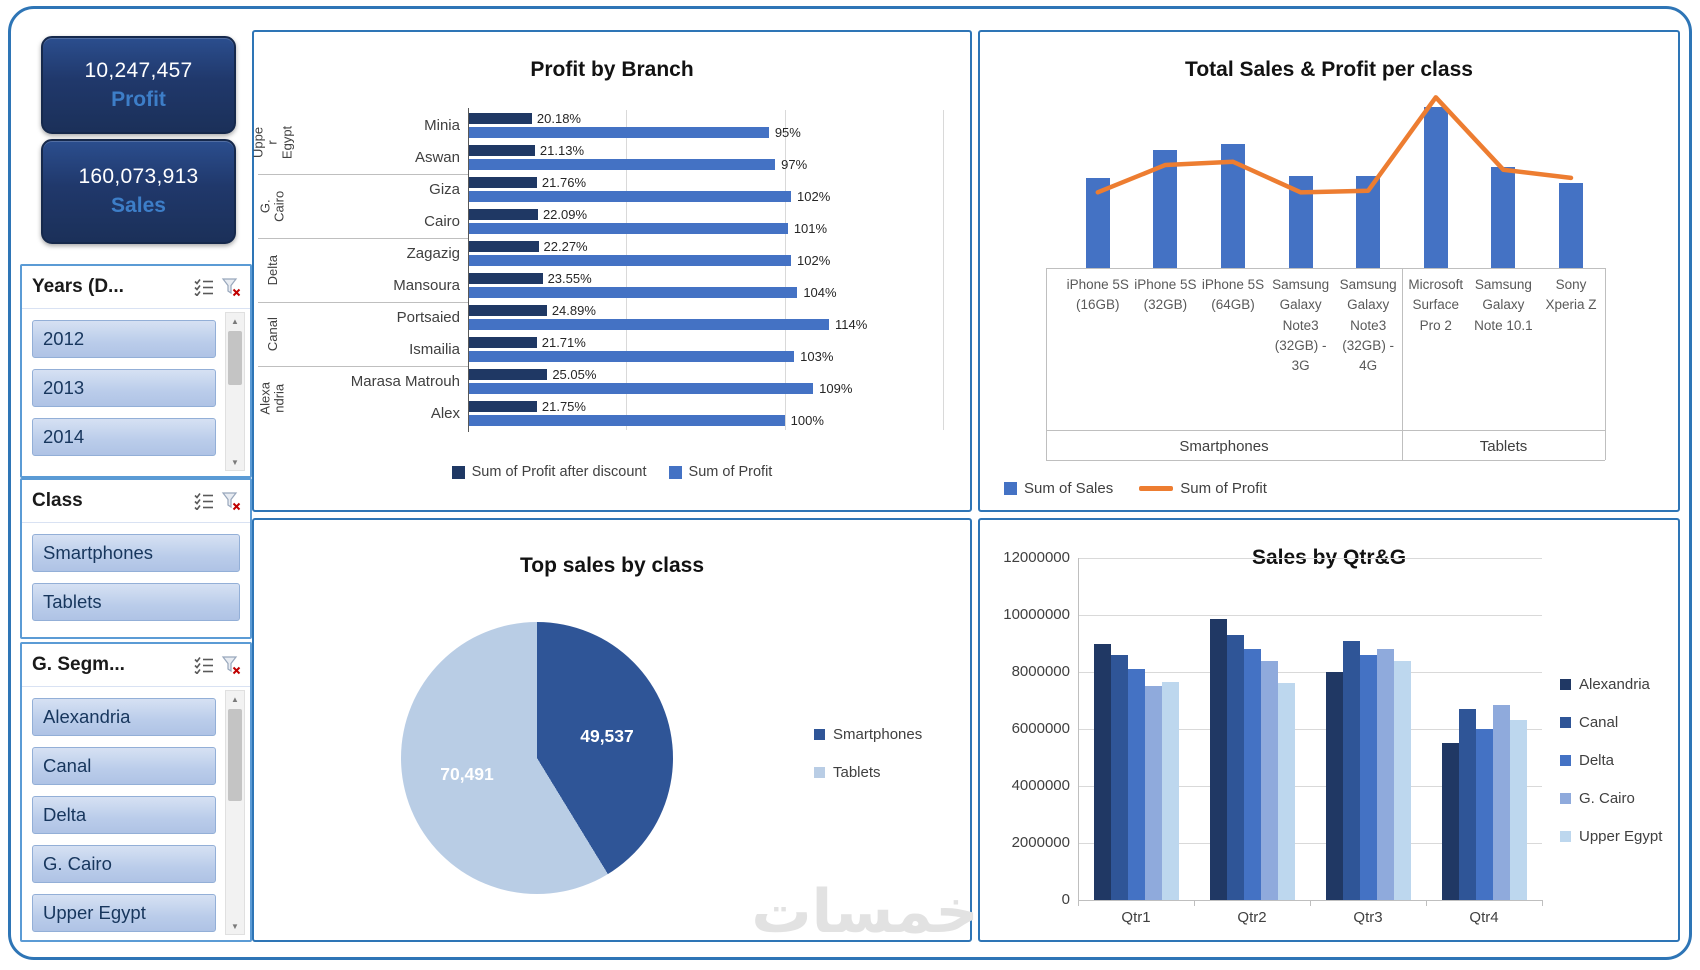 The width and height of the screenshot is (1700, 970). I want to click on bar-data-label: 21.76%, so click(563, 182).